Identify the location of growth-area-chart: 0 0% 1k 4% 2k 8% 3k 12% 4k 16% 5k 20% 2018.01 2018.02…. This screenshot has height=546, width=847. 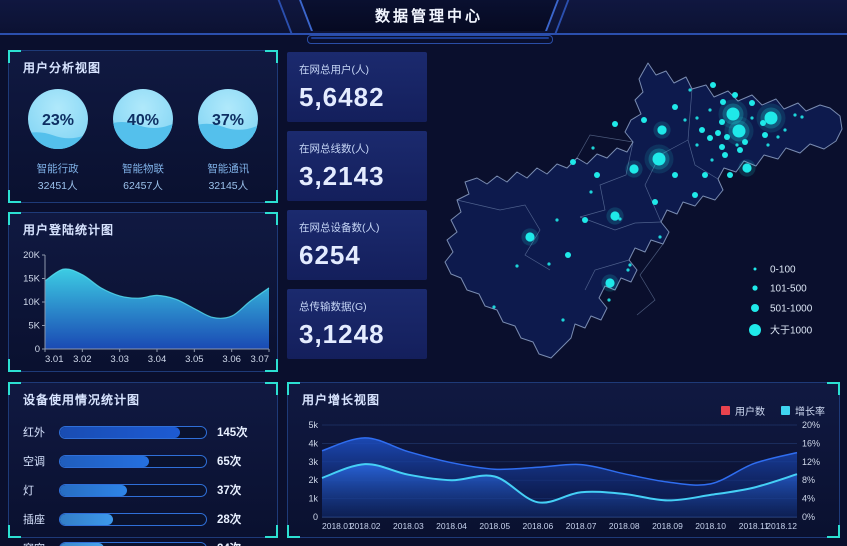
(564, 477).